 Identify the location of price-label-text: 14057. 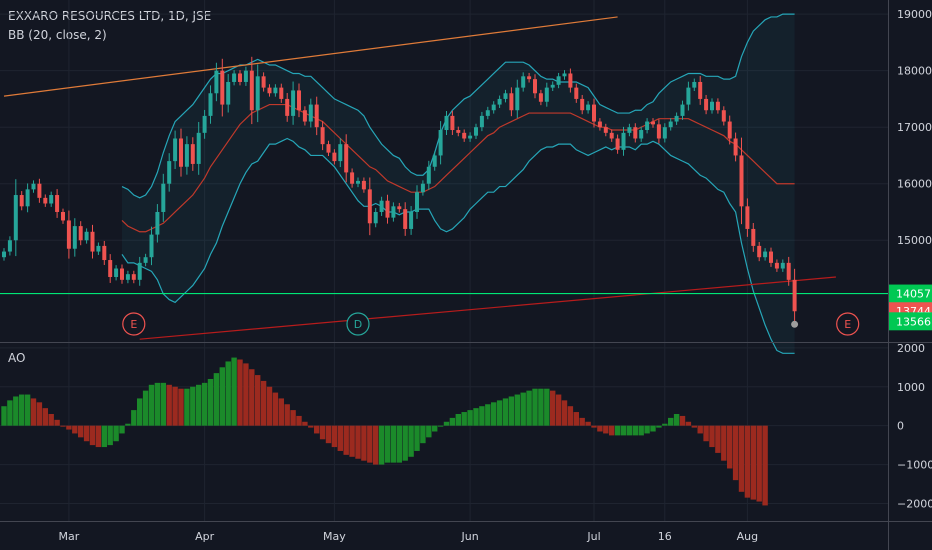
(913, 294).